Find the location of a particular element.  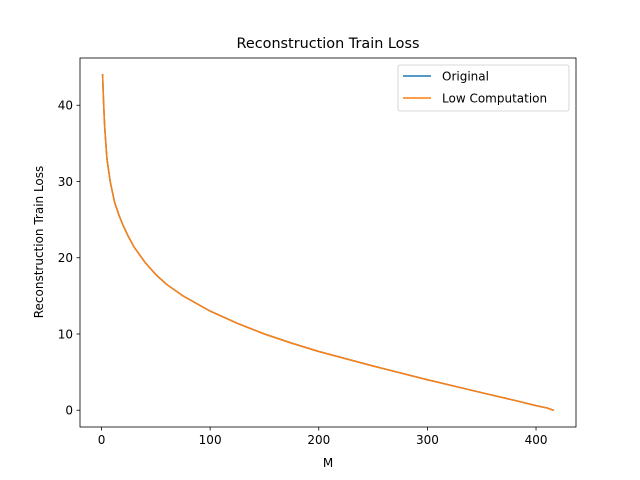

x-tick-label: 400 is located at coordinates (536, 440).